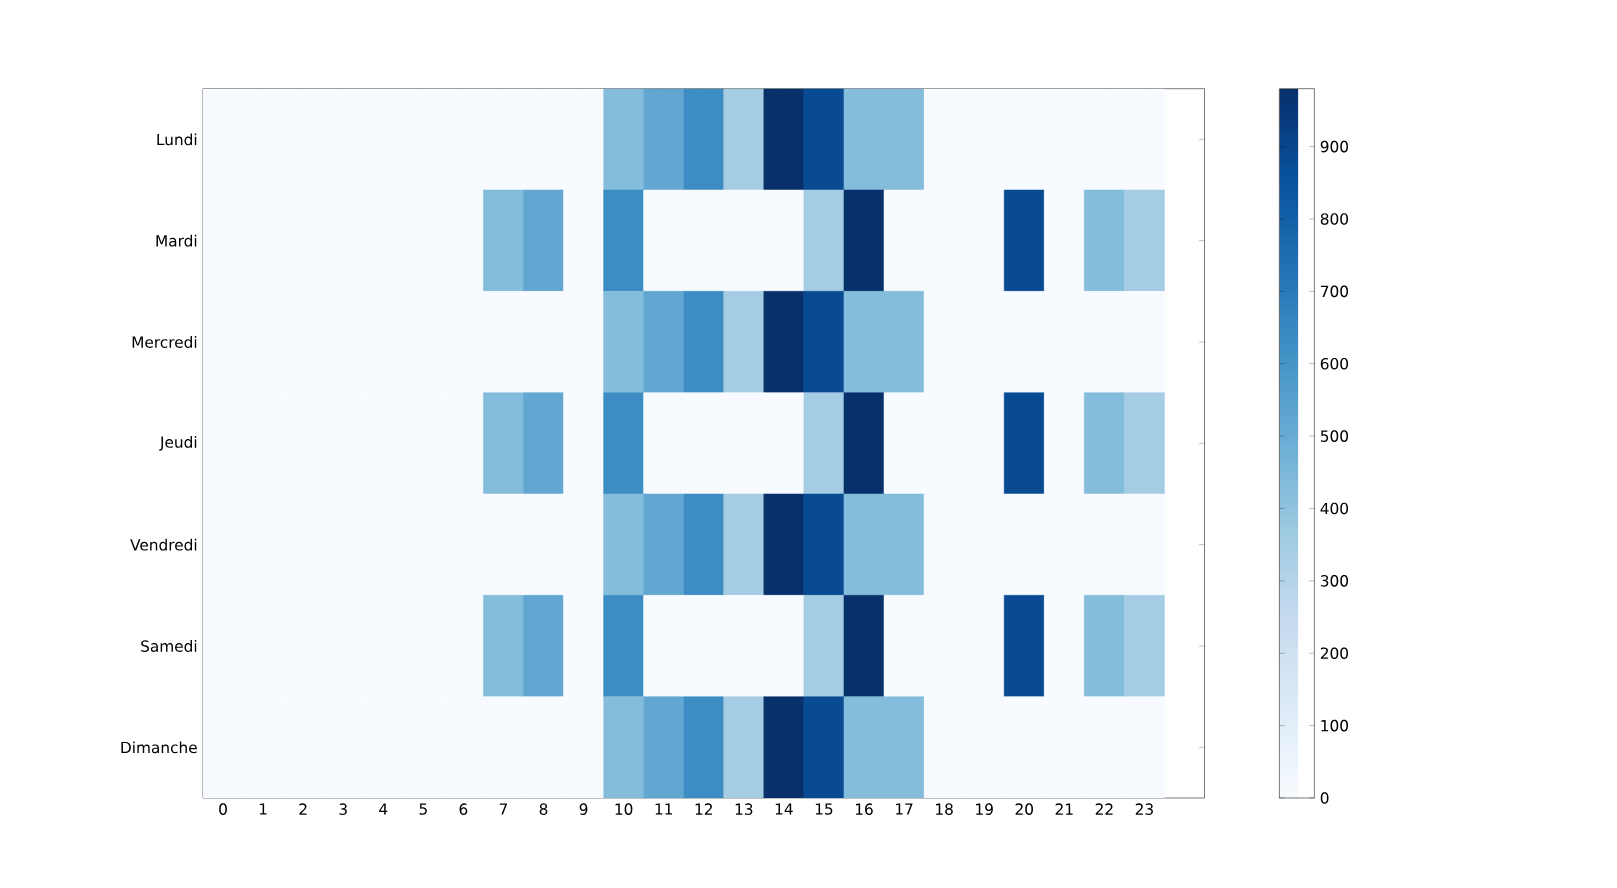 This screenshot has height=888, width=1617. What do you see at coordinates (1334, 146) in the screenshot?
I see `color-bar-label: 900` at bounding box center [1334, 146].